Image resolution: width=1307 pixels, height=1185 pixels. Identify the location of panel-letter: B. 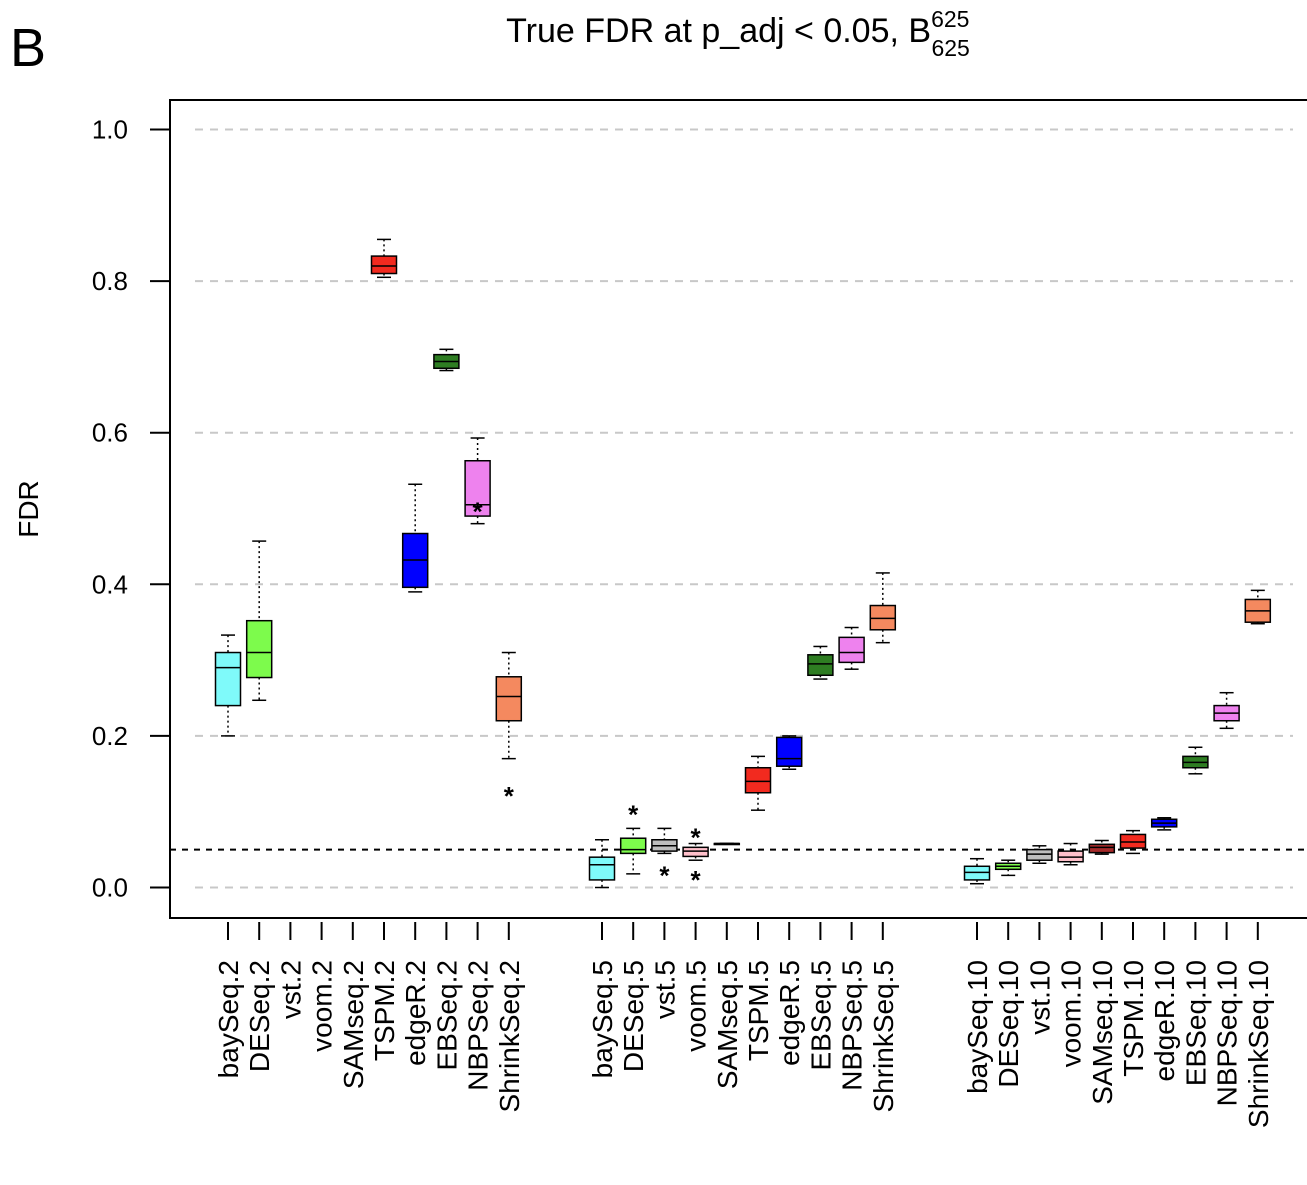
(28, 48).